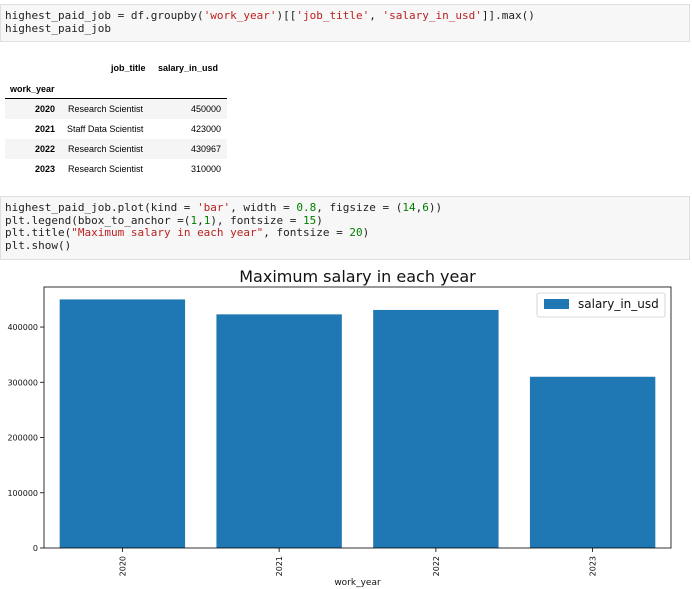  I want to click on y-tick-label: 400000, so click(22, 327).